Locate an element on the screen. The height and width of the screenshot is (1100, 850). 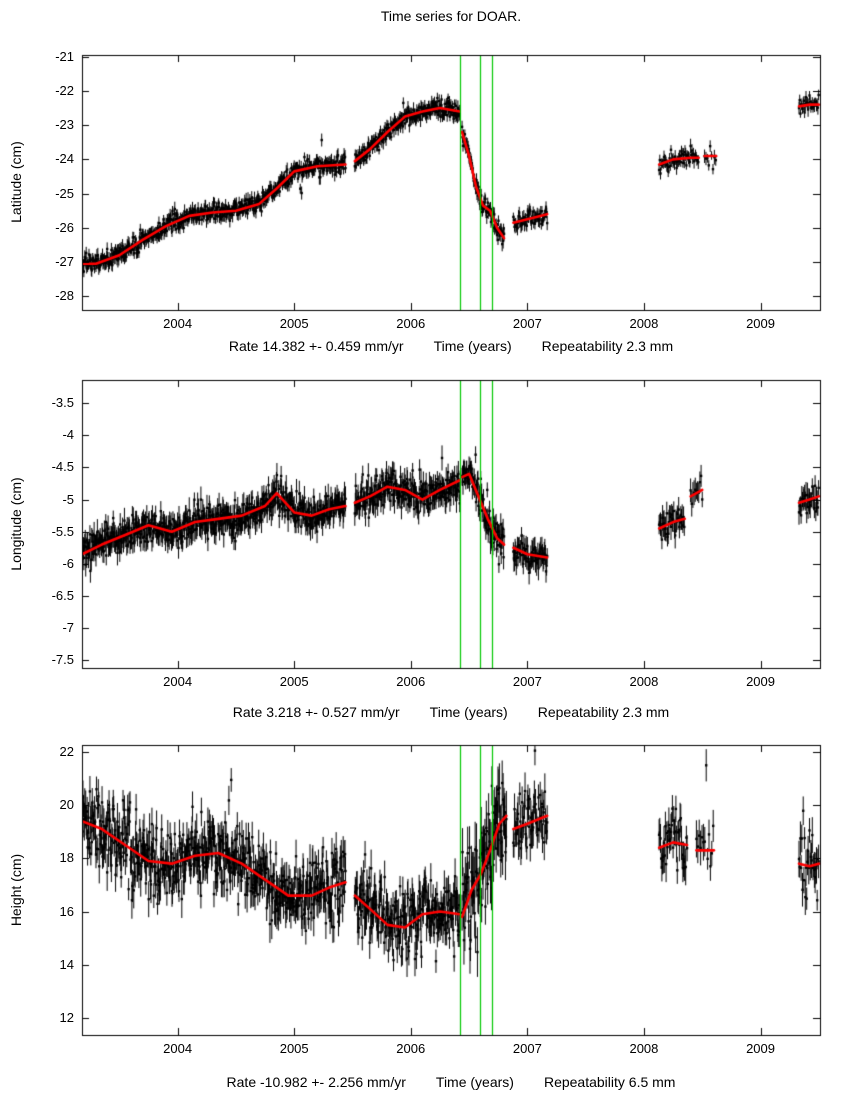
y-tick-label: -28 is located at coordinates (64, 296).